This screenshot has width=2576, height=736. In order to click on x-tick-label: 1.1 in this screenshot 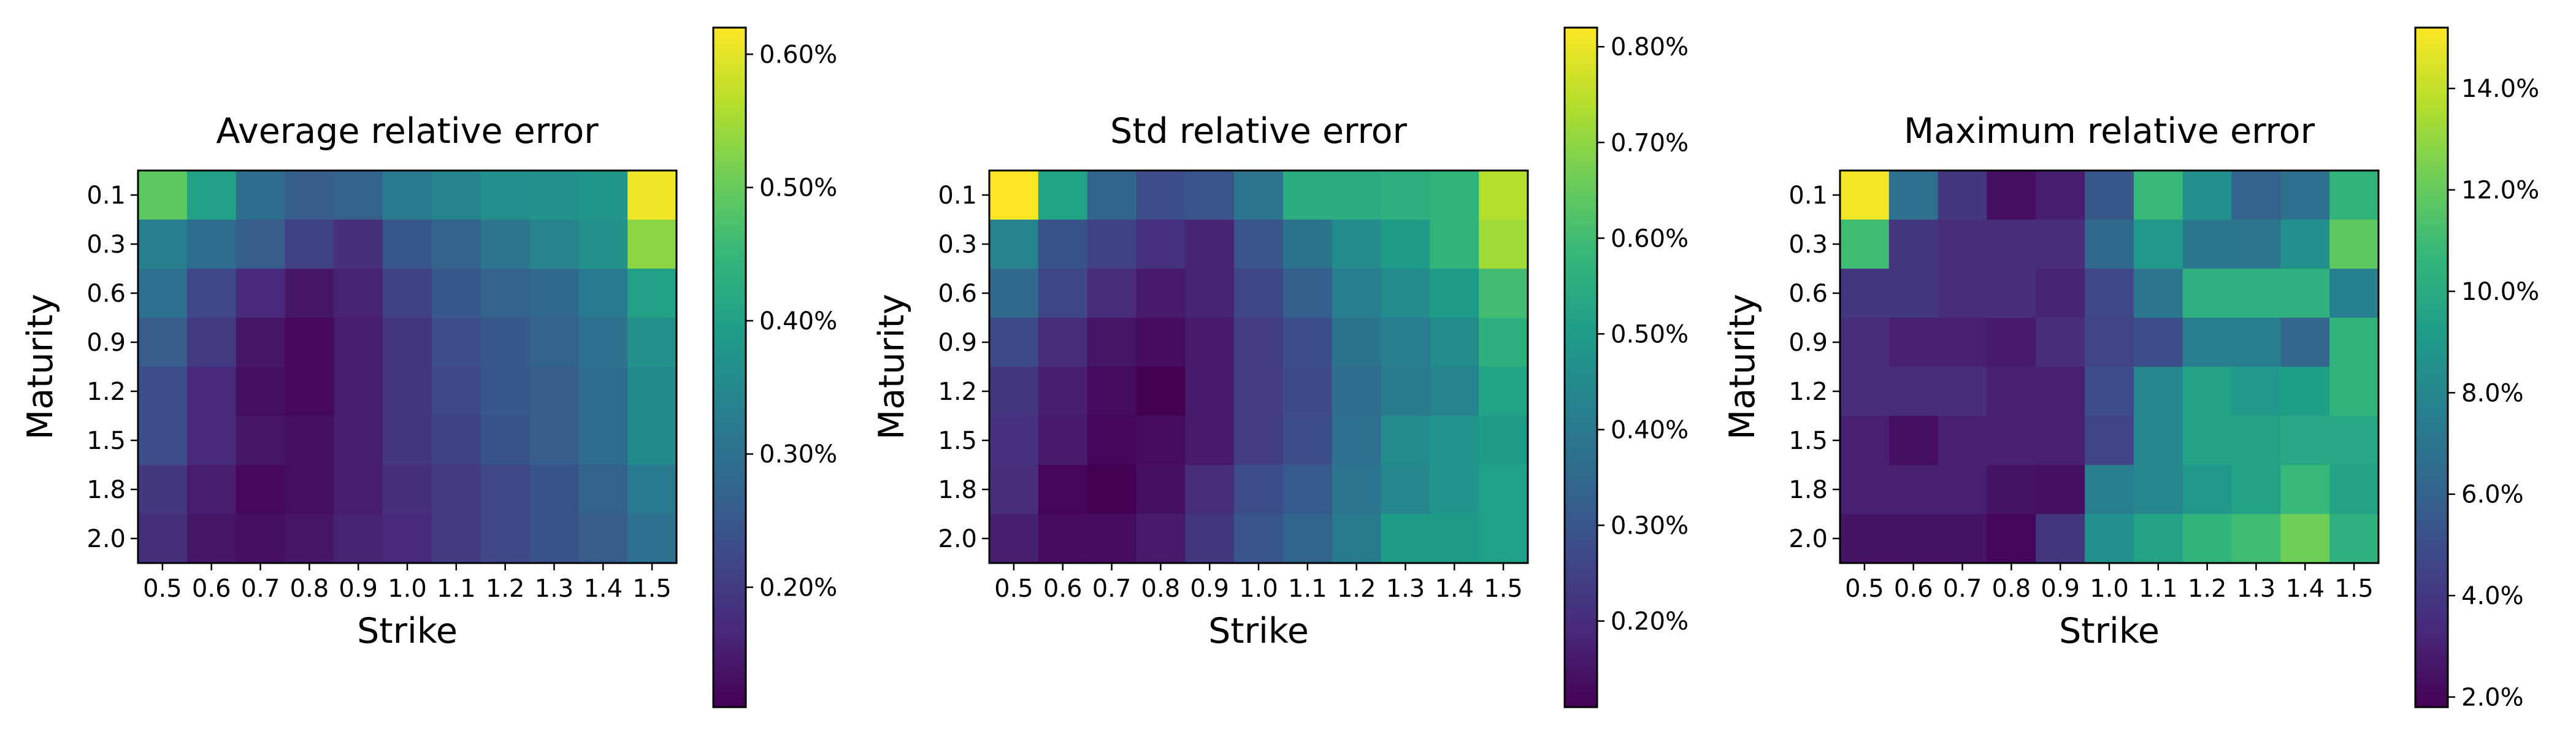, I will do `click(456, 589)`.